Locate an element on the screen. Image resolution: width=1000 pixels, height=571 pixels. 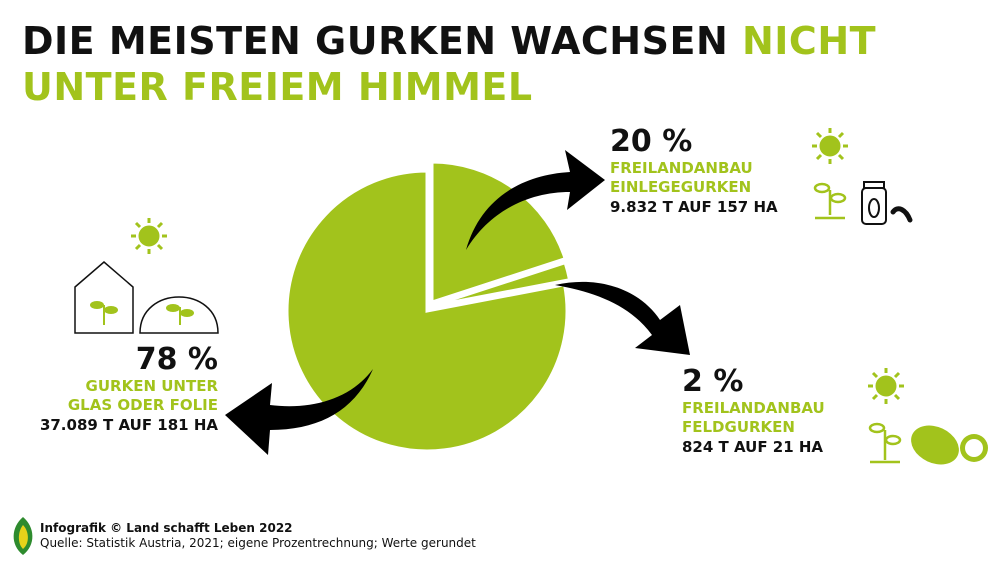
cucumber-icon is located at coordinates (949, 445).